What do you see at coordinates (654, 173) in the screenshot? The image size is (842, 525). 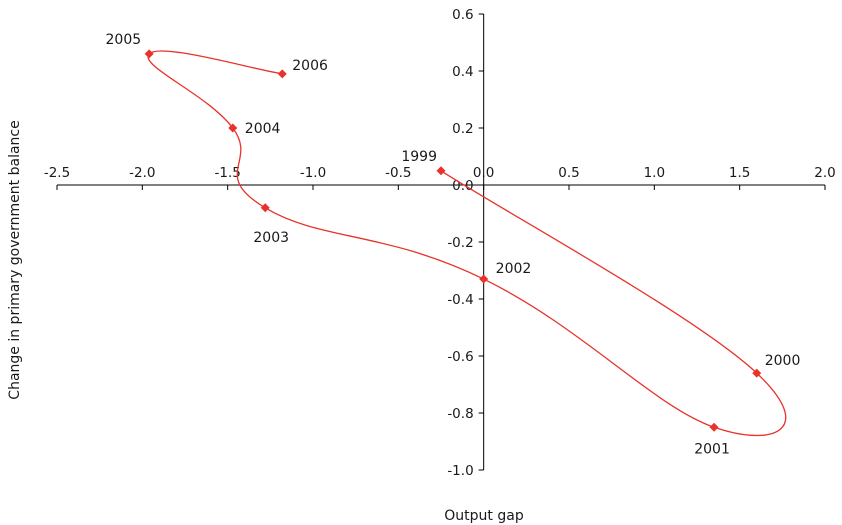 I see `x-tick-label: 1.0` at bounding box center [654, 173].